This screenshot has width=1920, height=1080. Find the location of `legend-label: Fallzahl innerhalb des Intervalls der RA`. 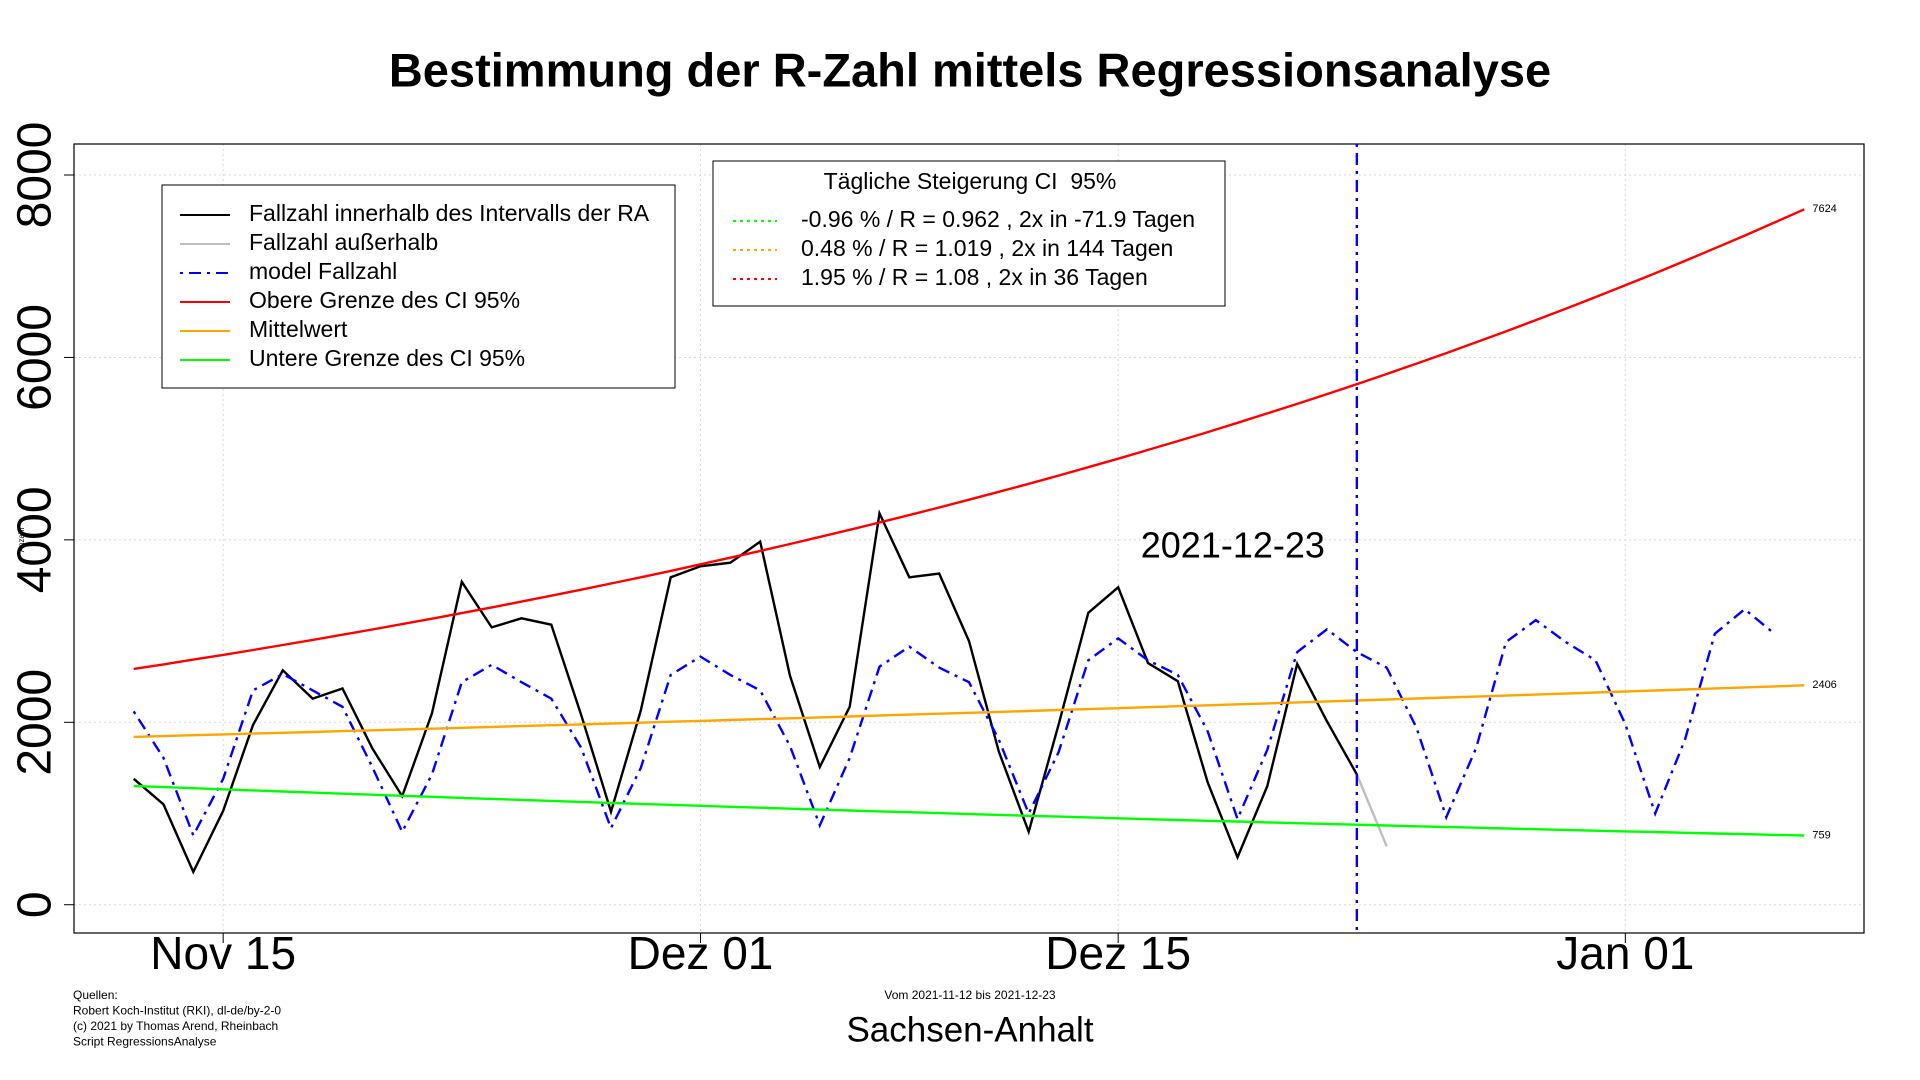

legend-label: Fallzahl innerhalb des Intervalls der RA is located at coordinates (449, 213).